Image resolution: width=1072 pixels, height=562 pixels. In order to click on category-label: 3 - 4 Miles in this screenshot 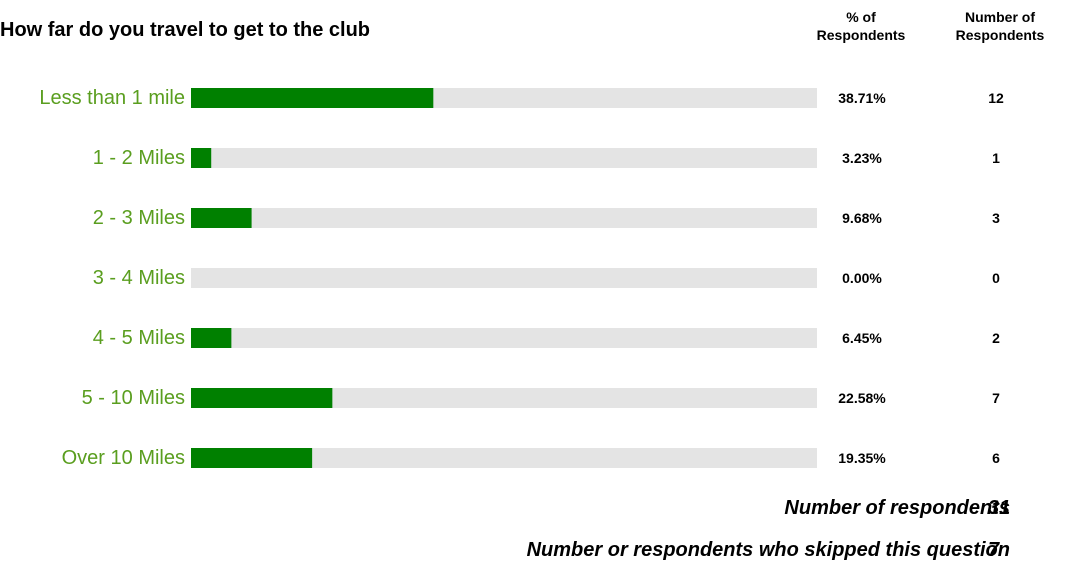, I will do `click(139, 278)`.